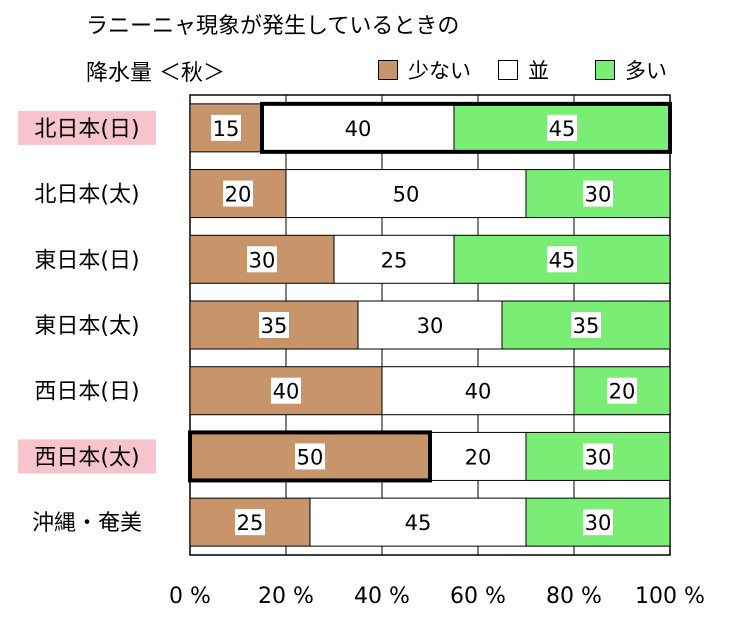 This screenshot has height=640, width=750. I want to click on category-label: 東日本(日), so click(86, 260).